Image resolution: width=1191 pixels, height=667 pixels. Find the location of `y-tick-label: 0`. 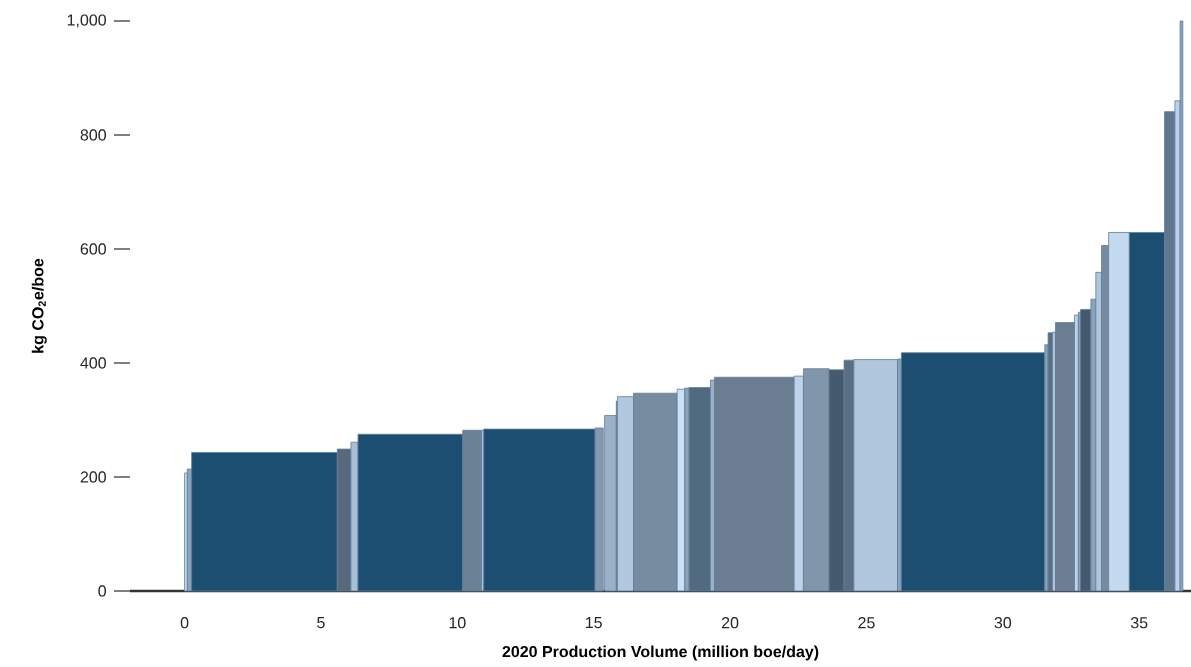

y-tick-label: 0 is located at coordinates (102, 591).